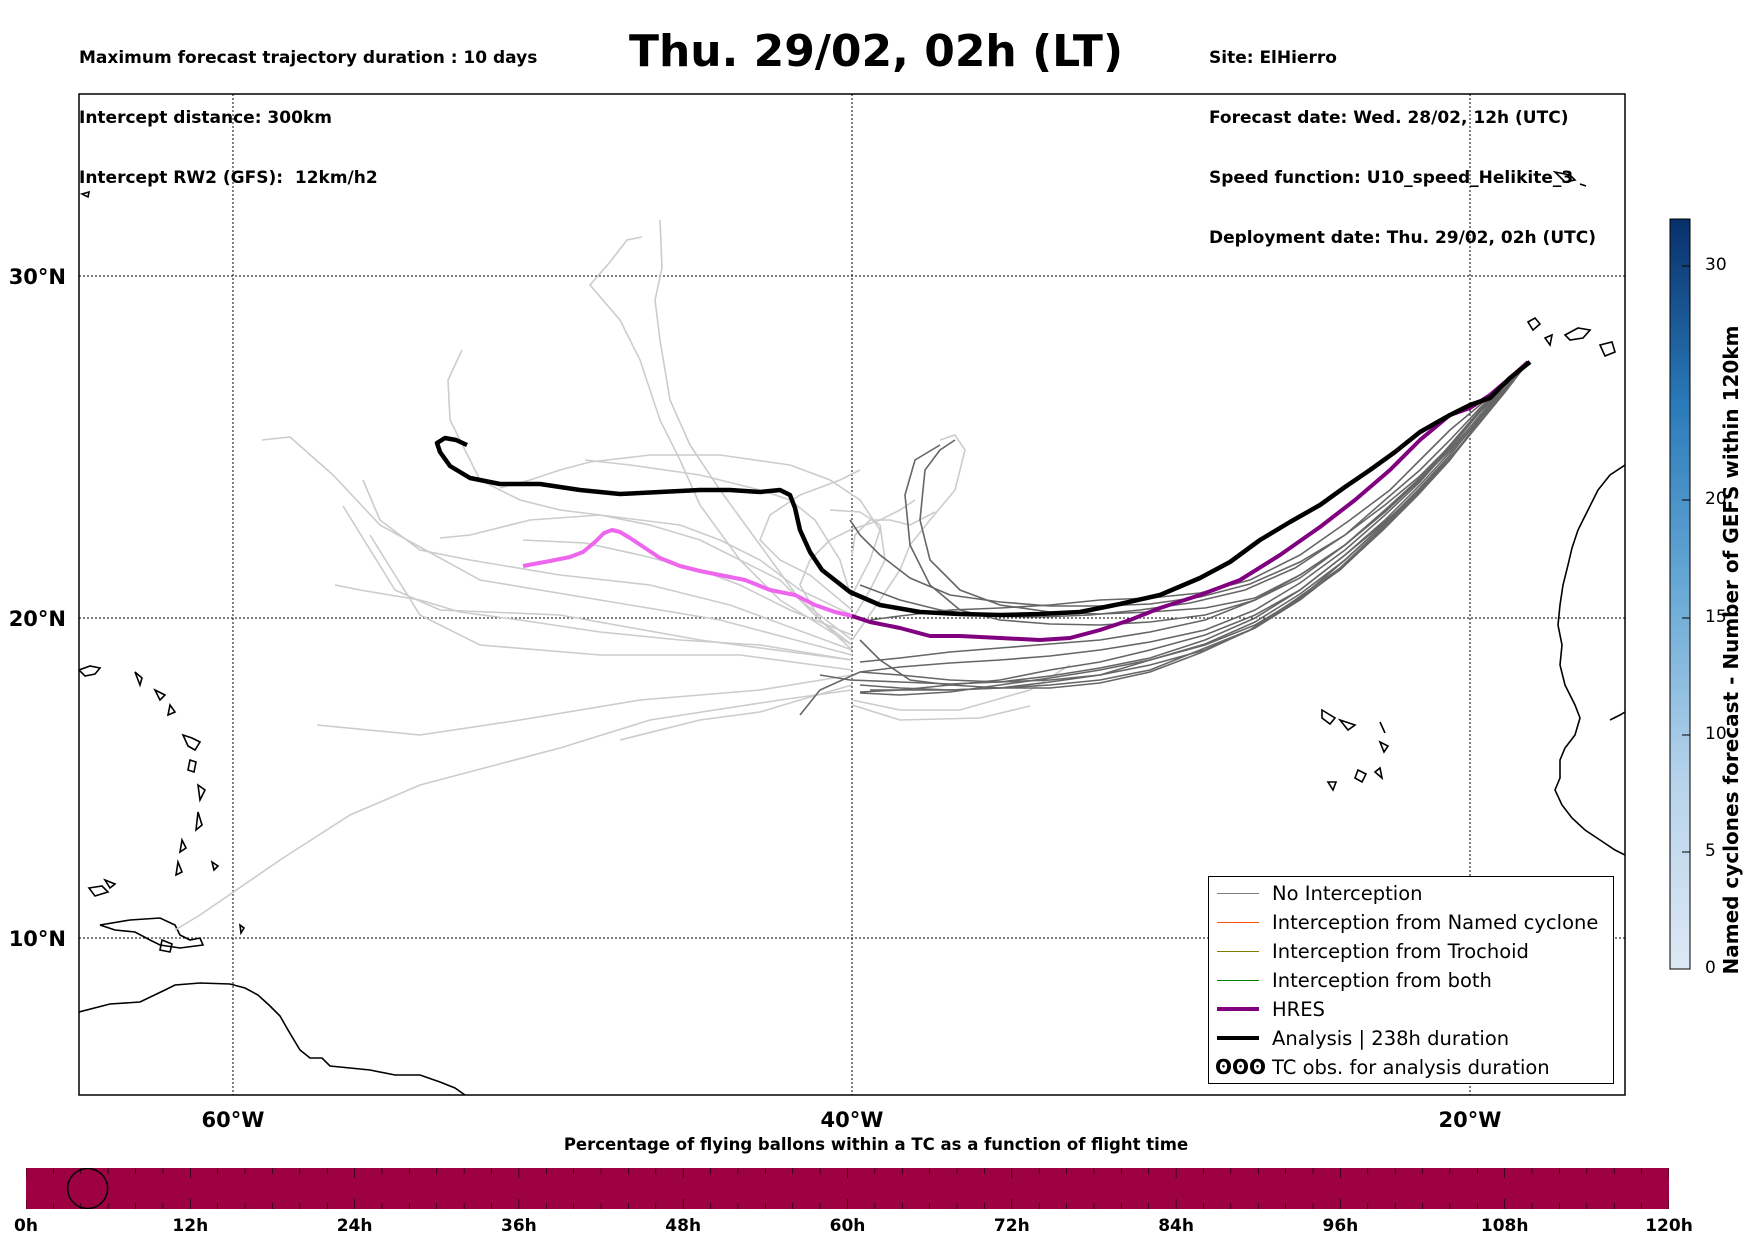 This screenshot has width=1752, height=1241. Describe the element at coordinates (1686, 617) in the screenshot. I see `colorbar-ticks` at that location.